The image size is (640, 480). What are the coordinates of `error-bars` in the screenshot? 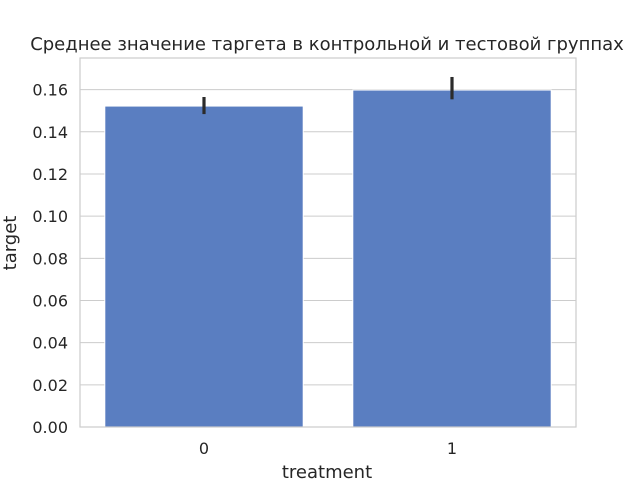 It's located at (328, 95).